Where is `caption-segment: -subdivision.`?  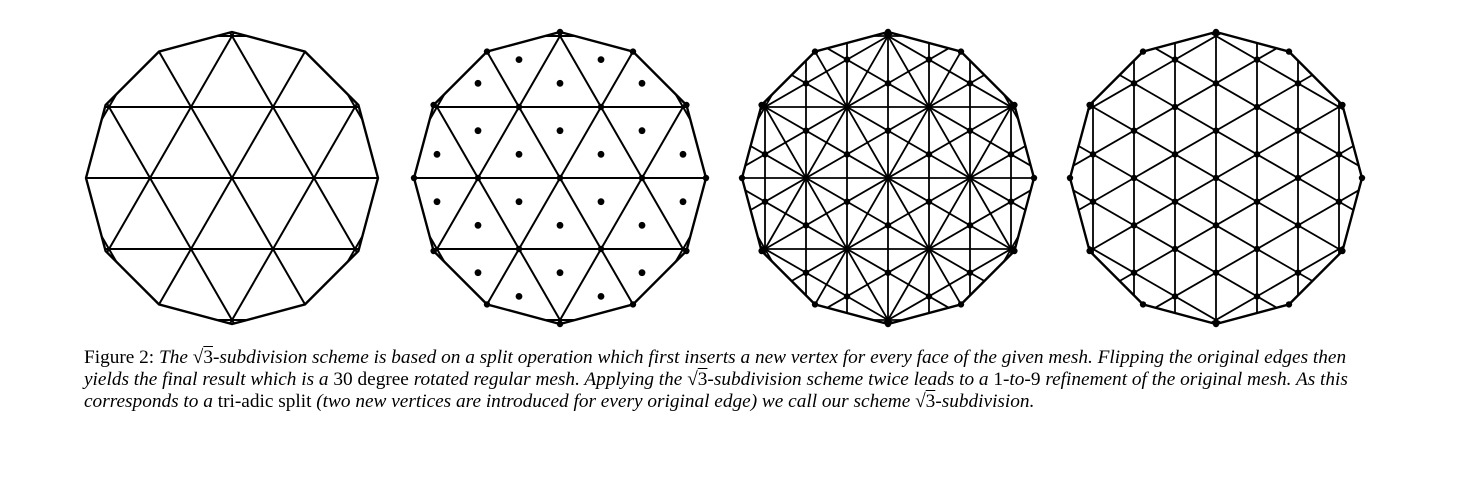 caption-segment: -subdivision. is located at coordinates (985, 401).